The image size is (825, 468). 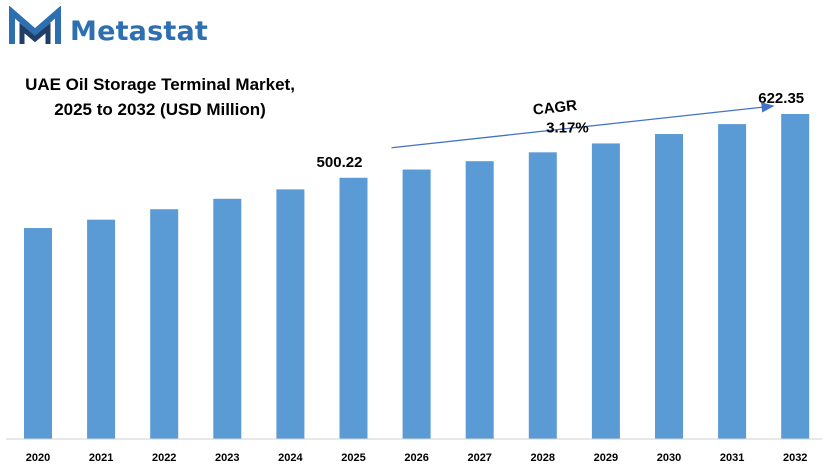 I want to click on bar-2026, so click(x=416, y=304).